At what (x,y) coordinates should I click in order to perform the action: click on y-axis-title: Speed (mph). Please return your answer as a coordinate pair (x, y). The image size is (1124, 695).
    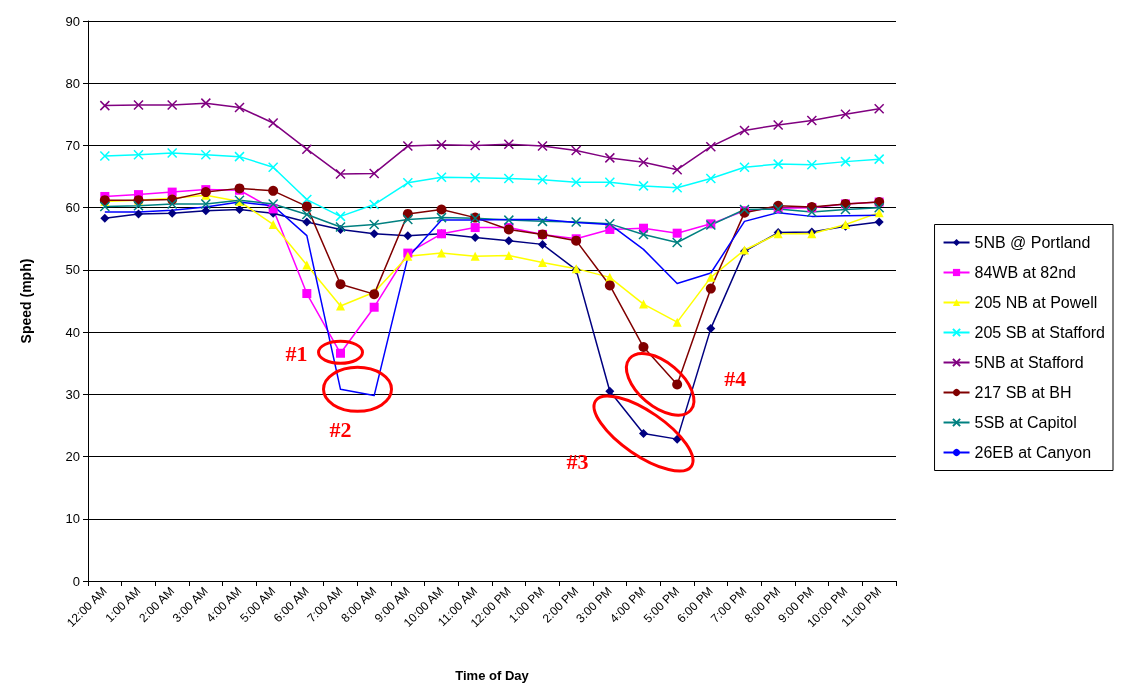
    Looking at the image, I should click on (26, 301).